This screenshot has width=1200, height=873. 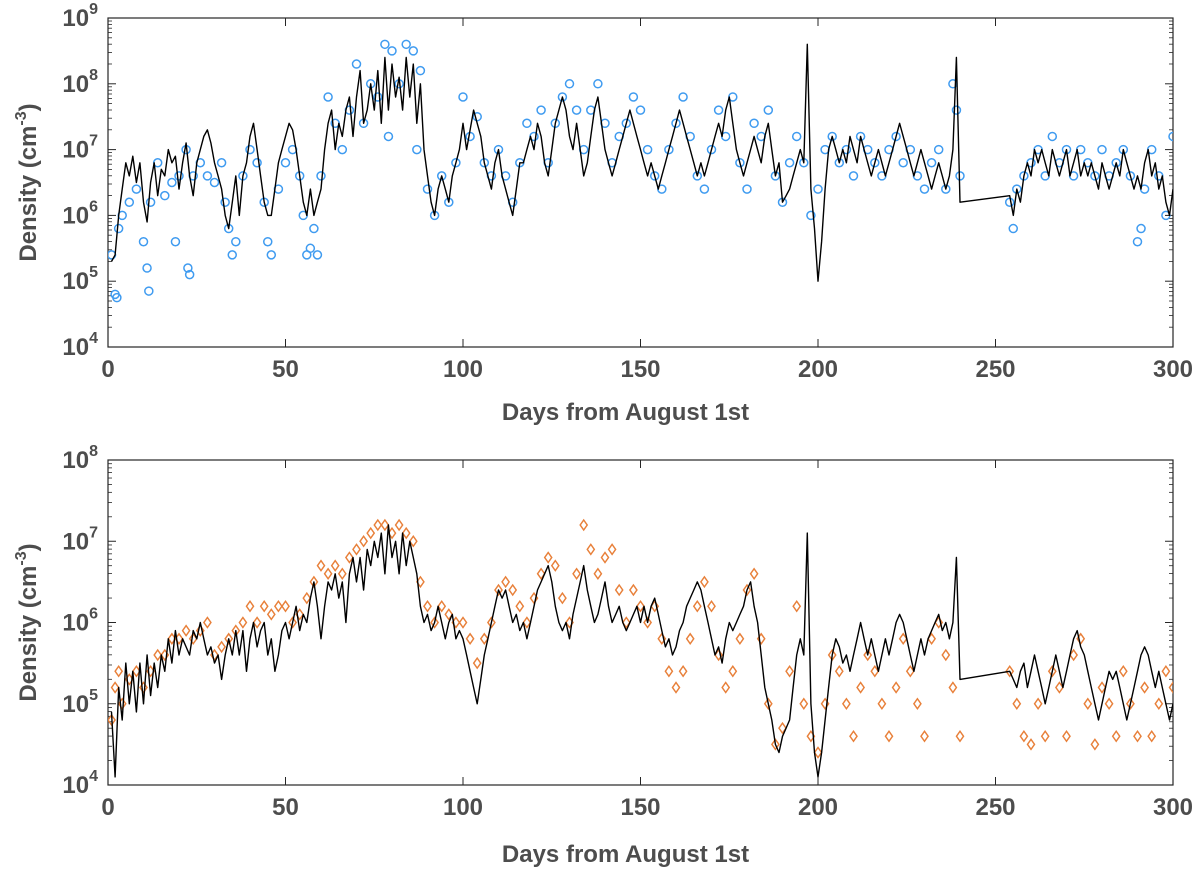 What do you see at coordinates (80, 458) in the screenshot?
I see `y-tick-label: 10⁸` at bounding box center [80, 458].